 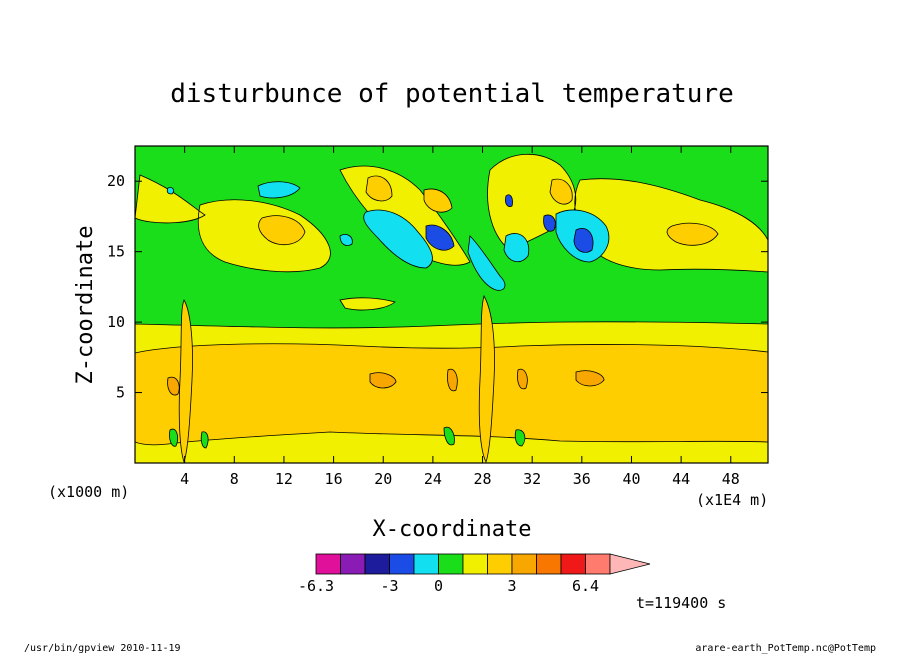 I want to click on x-tick-label: 32, so click(x=532, y=479).